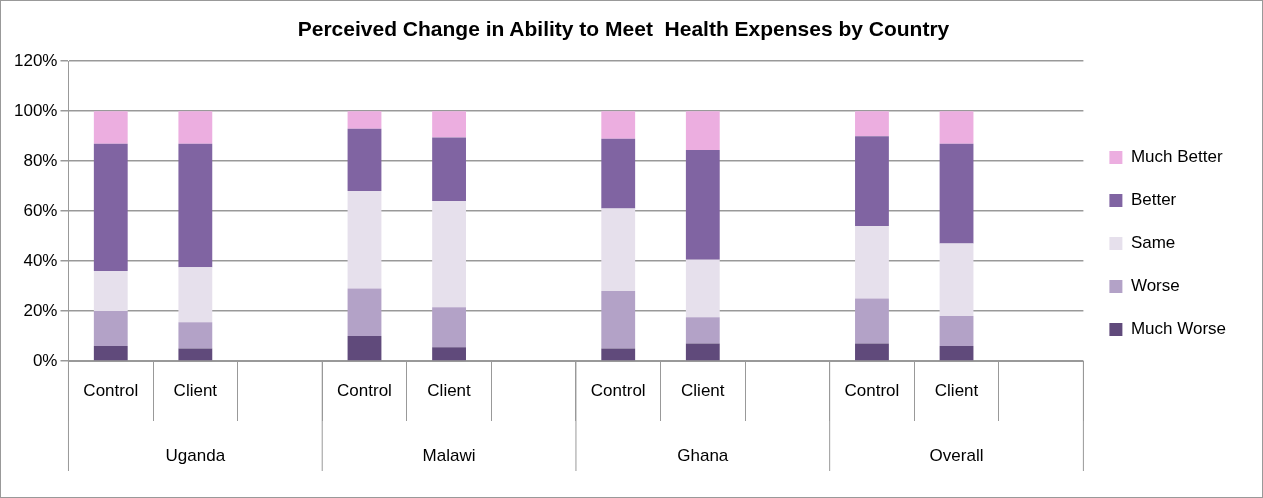  Describe the element at coordinates (40, 260) in the screenshot. I see `y-tick-label: 40%` at that location.